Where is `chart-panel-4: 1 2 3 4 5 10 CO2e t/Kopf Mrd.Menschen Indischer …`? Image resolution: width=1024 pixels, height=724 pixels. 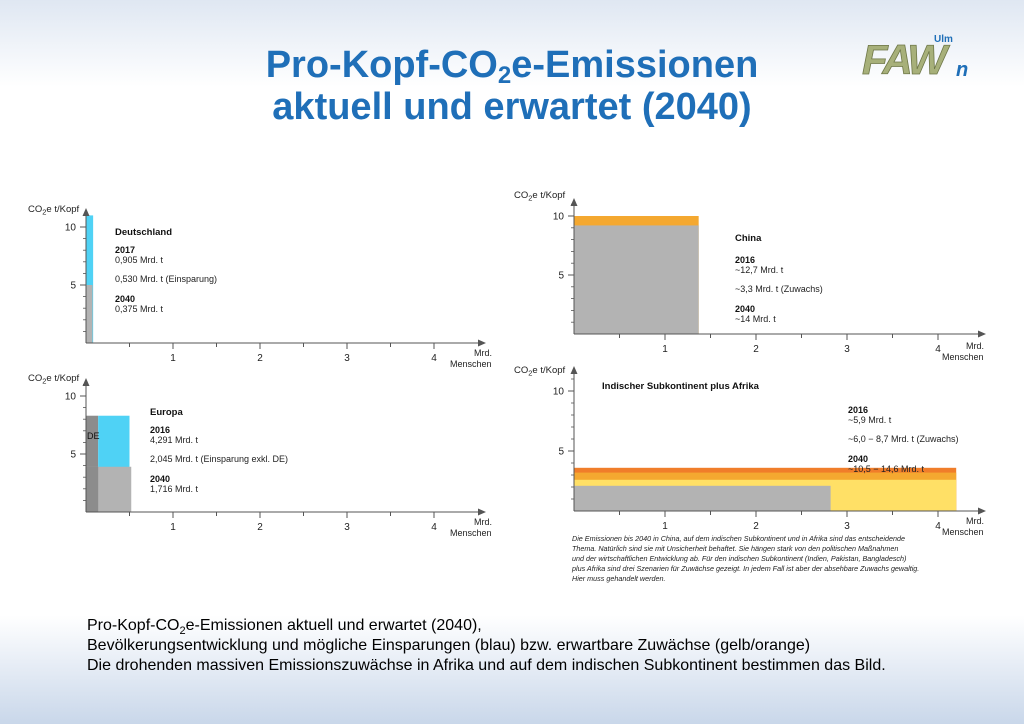
chart-panel-4: 1 2 3 4 5 10 CO2e t/Kopf Mrd.Menschen Indischer … is located at coordinates (750, 474).